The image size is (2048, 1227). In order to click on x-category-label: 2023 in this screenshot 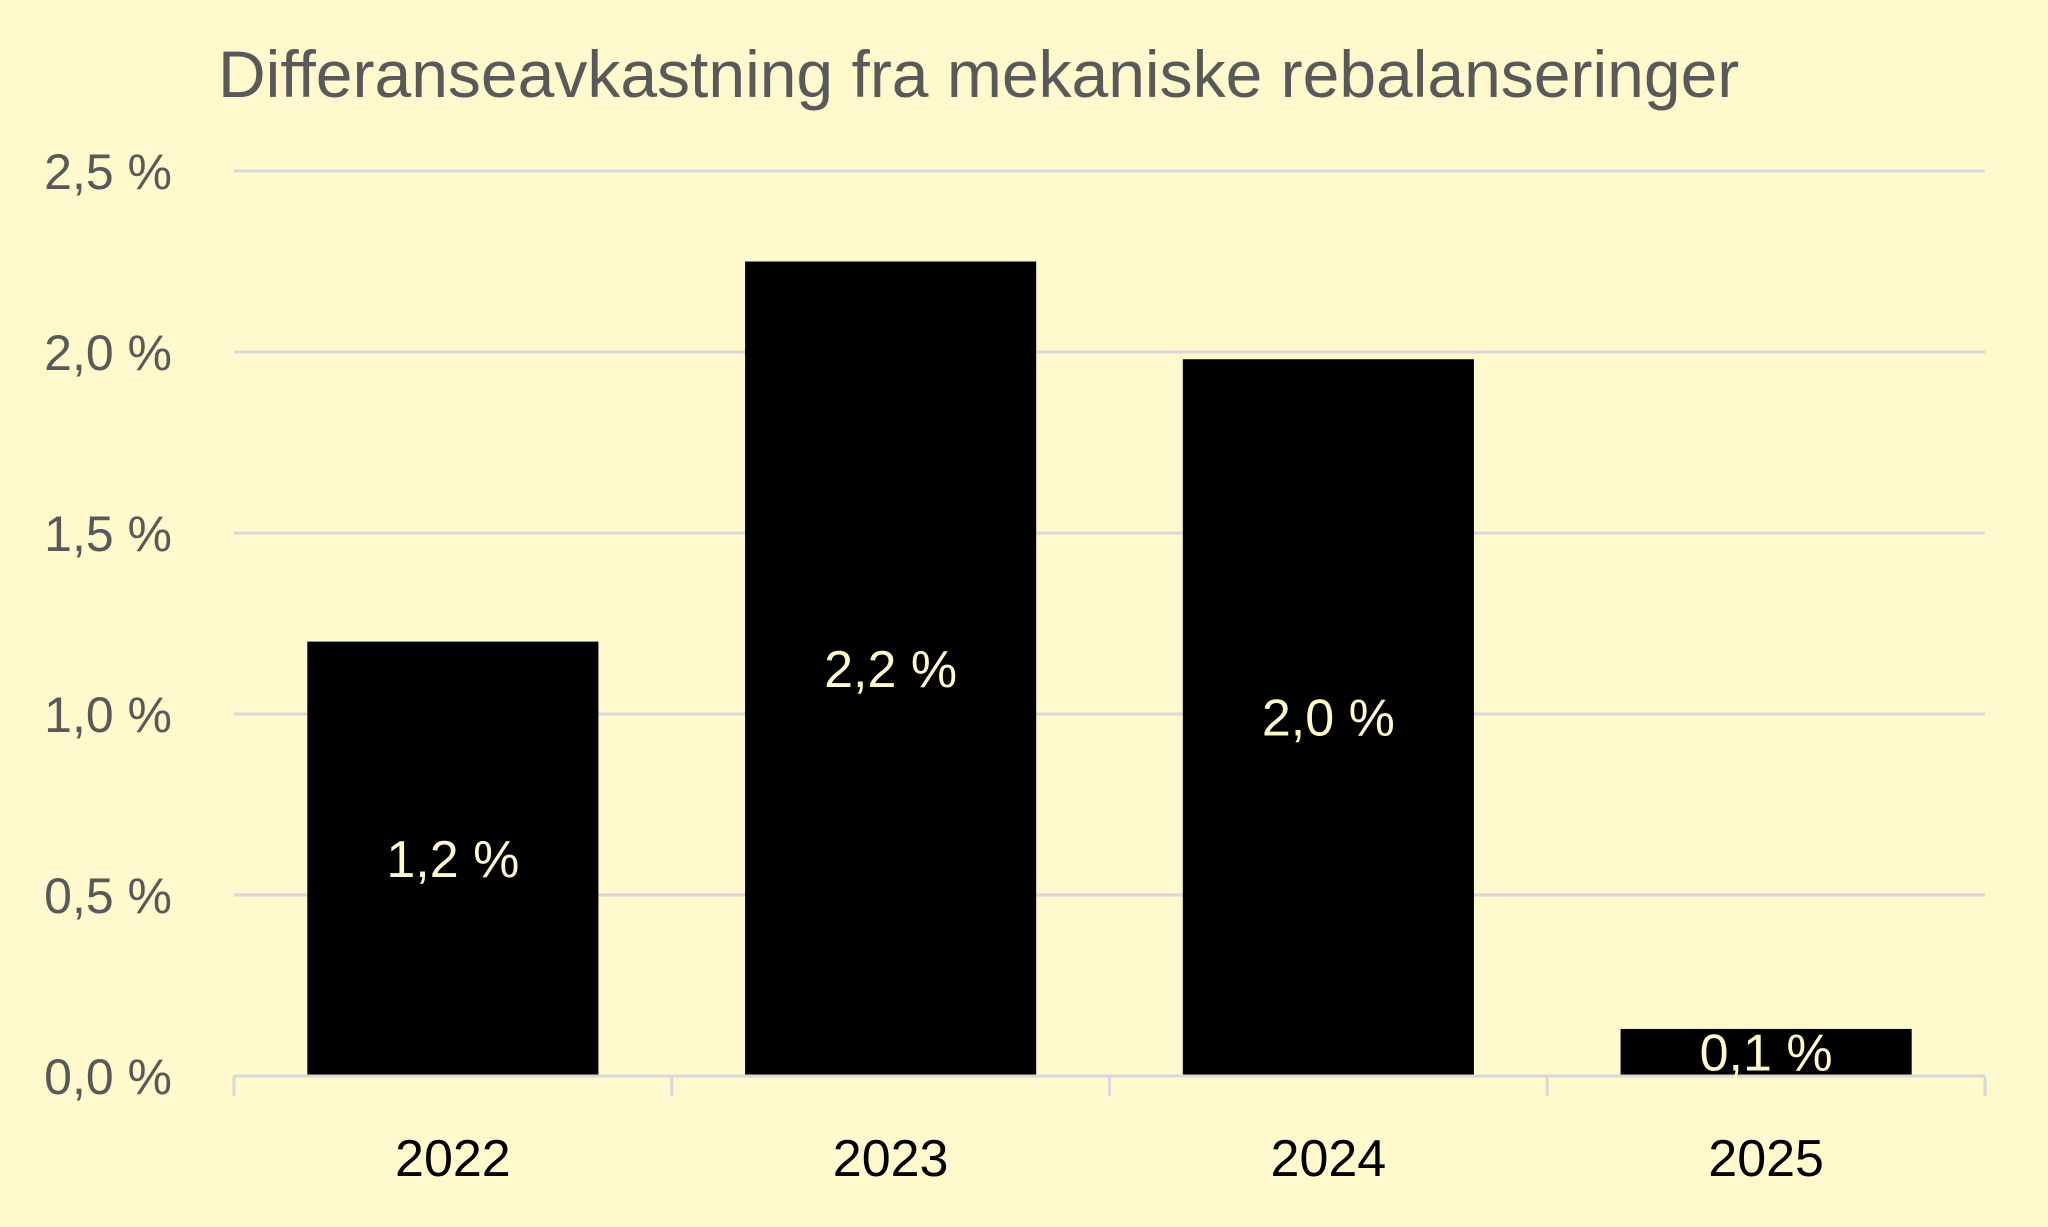, I will do `click(891, 1159)`.